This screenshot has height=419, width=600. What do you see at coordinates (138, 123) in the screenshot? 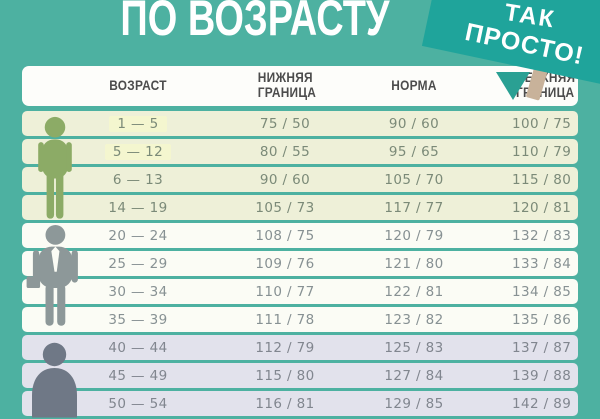
I see `age-cell: 1 — 5` at bounding box center [138, 123].